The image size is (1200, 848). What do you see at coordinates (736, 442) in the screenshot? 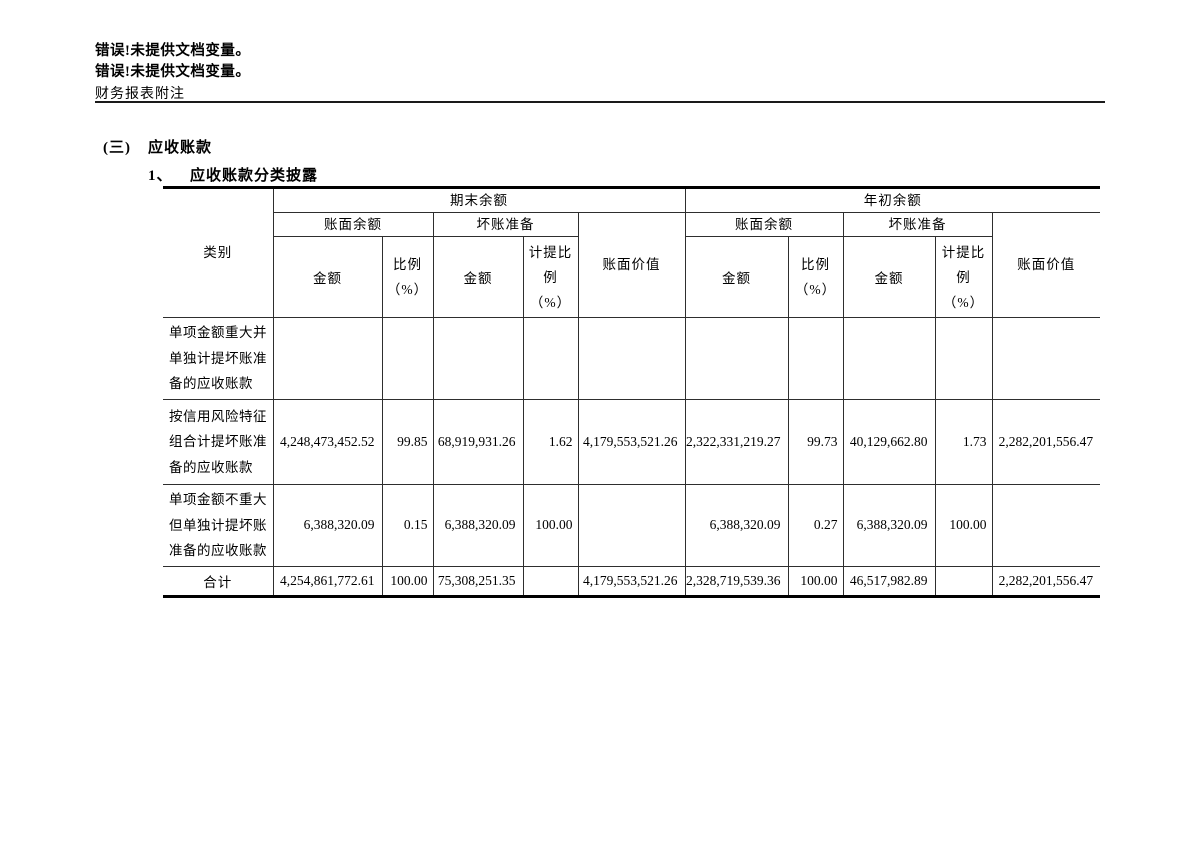
I see `table-cell: 2,322,331,219.27` at bounding box center [736, 442].